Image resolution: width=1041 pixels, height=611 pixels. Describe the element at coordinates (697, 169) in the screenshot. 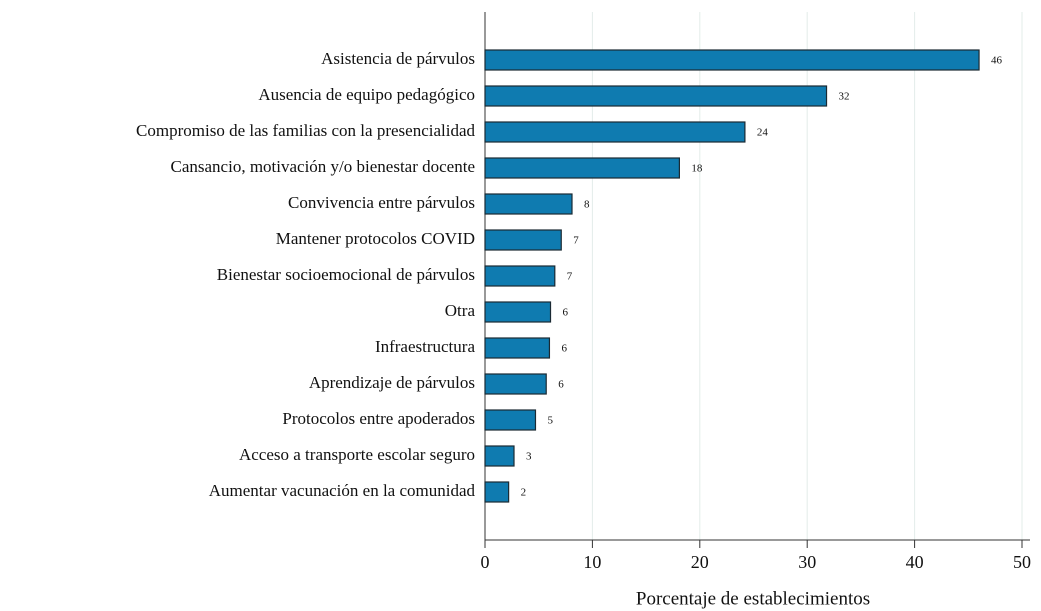

I see `value-label: 18` at that location.